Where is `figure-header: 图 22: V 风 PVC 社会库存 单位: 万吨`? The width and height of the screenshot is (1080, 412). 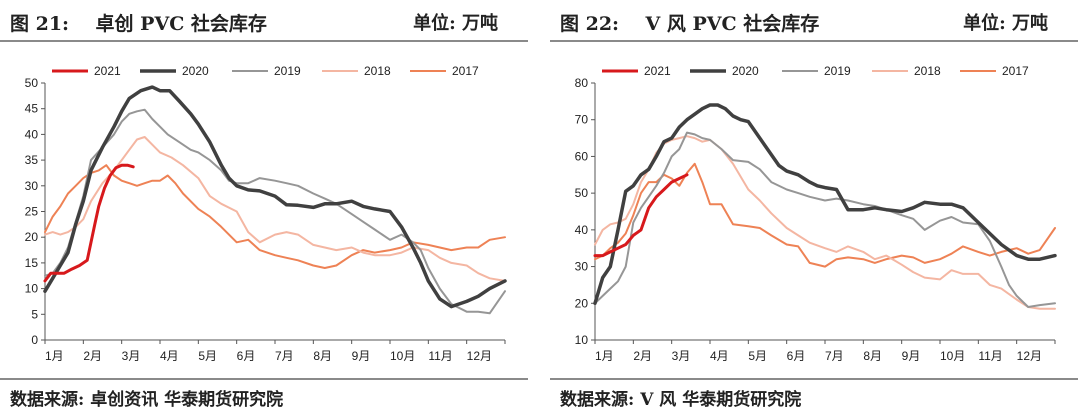
figure-header: 图 22: V 风 PVC 社会库存 单位: 万吨 is located at coordinates (814, 20).